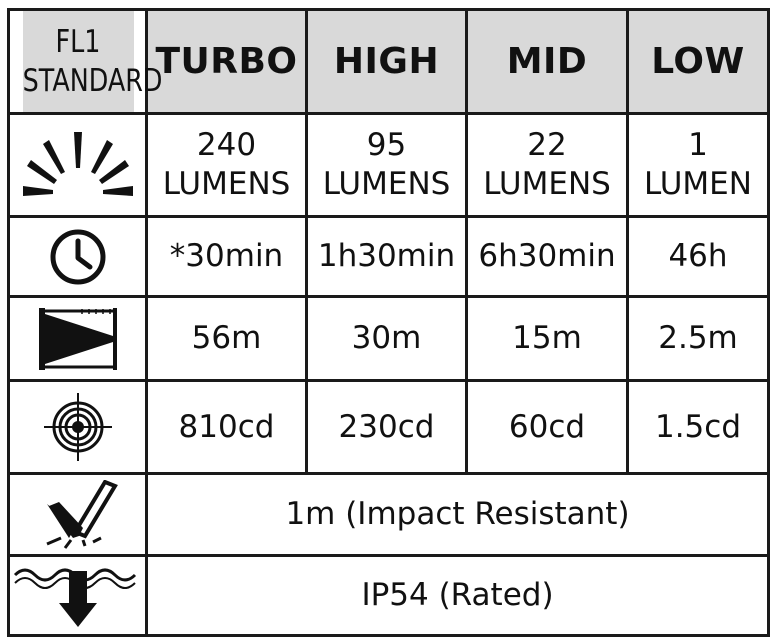 This screenshot has height=644, width=775. I want to click on mode-high-header: HIGH, so click(386, 61).